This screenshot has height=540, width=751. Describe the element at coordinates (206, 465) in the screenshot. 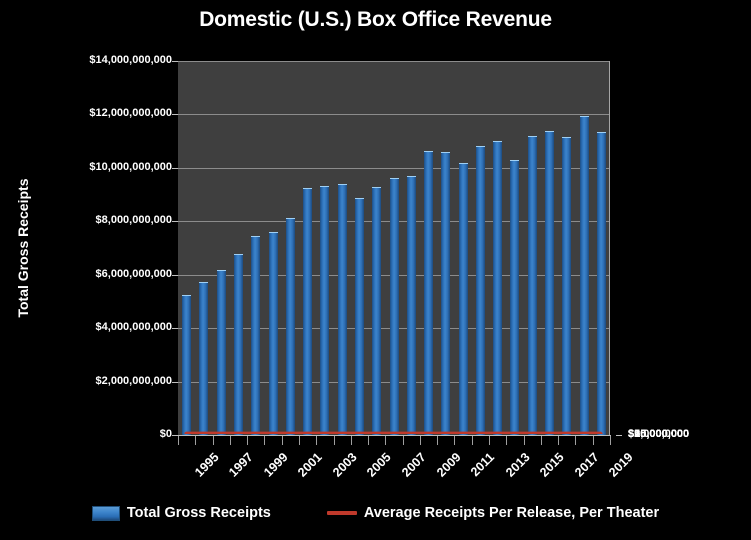

I see `x-tick-label: 1995` at that location.